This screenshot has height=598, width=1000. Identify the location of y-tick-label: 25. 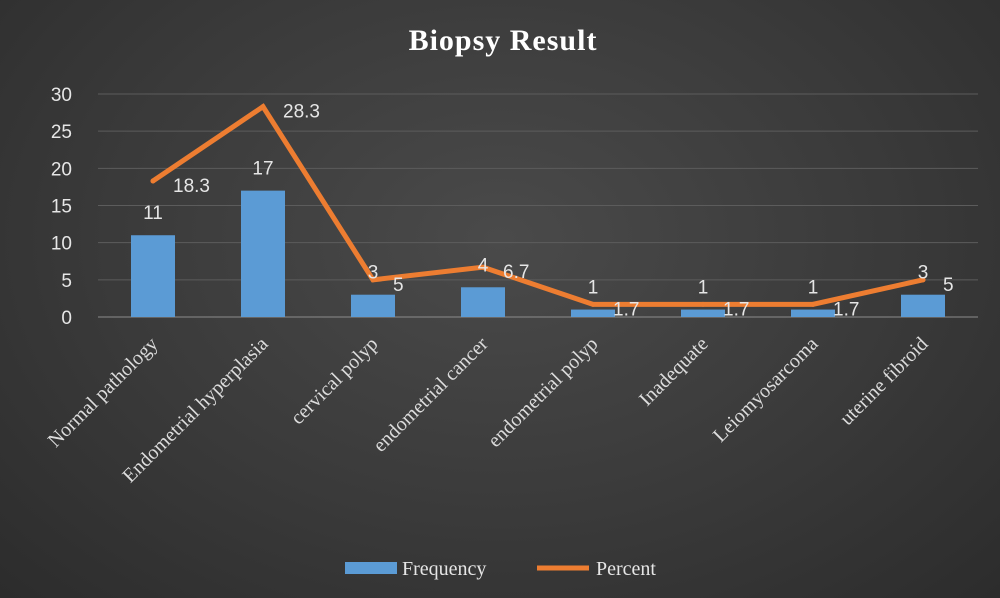
(61, 132).